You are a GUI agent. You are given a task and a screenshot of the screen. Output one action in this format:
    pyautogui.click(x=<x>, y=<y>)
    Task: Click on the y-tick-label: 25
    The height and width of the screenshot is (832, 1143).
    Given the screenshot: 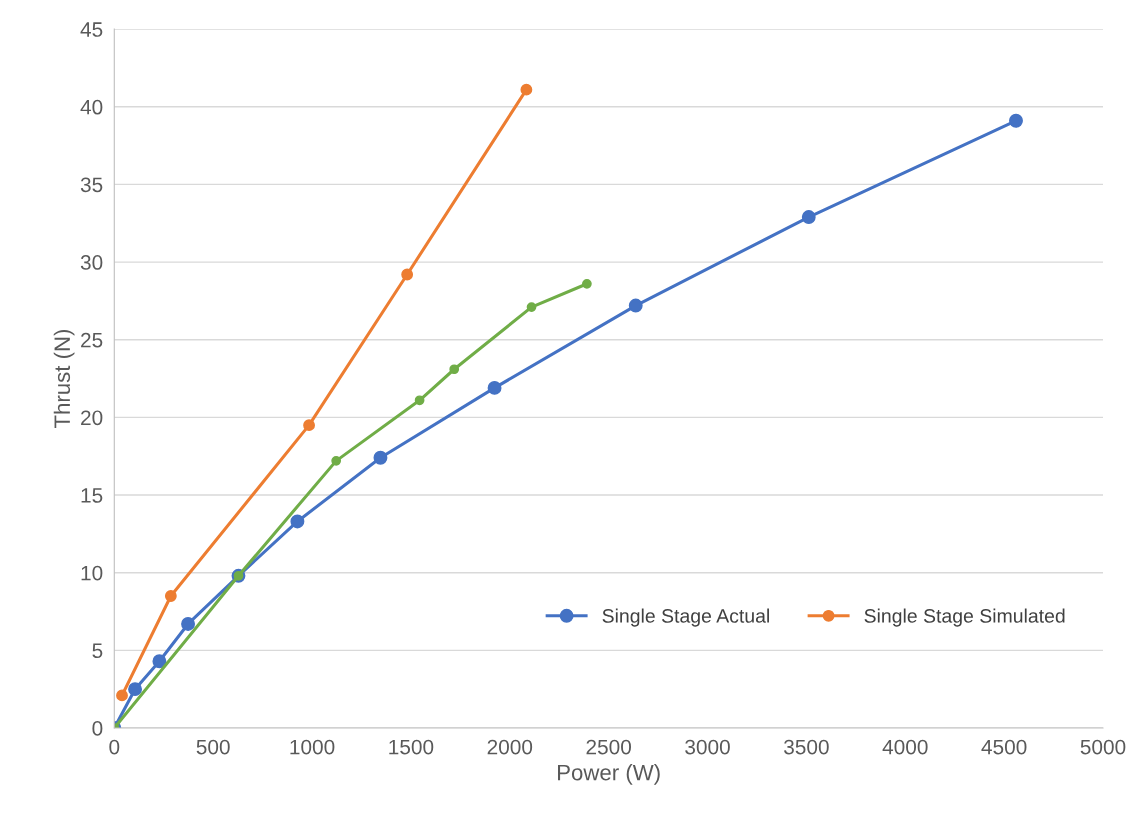 What is the action you would take?
    pyautogui.click(x=92, y=340)
    